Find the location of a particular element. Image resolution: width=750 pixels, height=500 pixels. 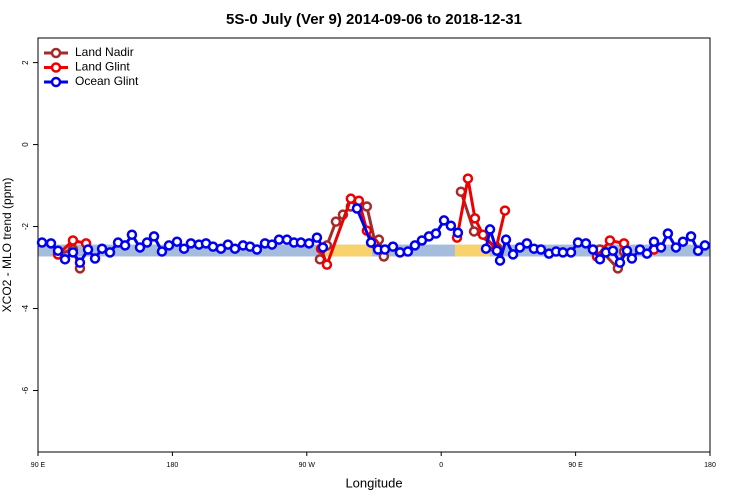

legend-label: Ocean Glint is located at coordinates (107, 81).